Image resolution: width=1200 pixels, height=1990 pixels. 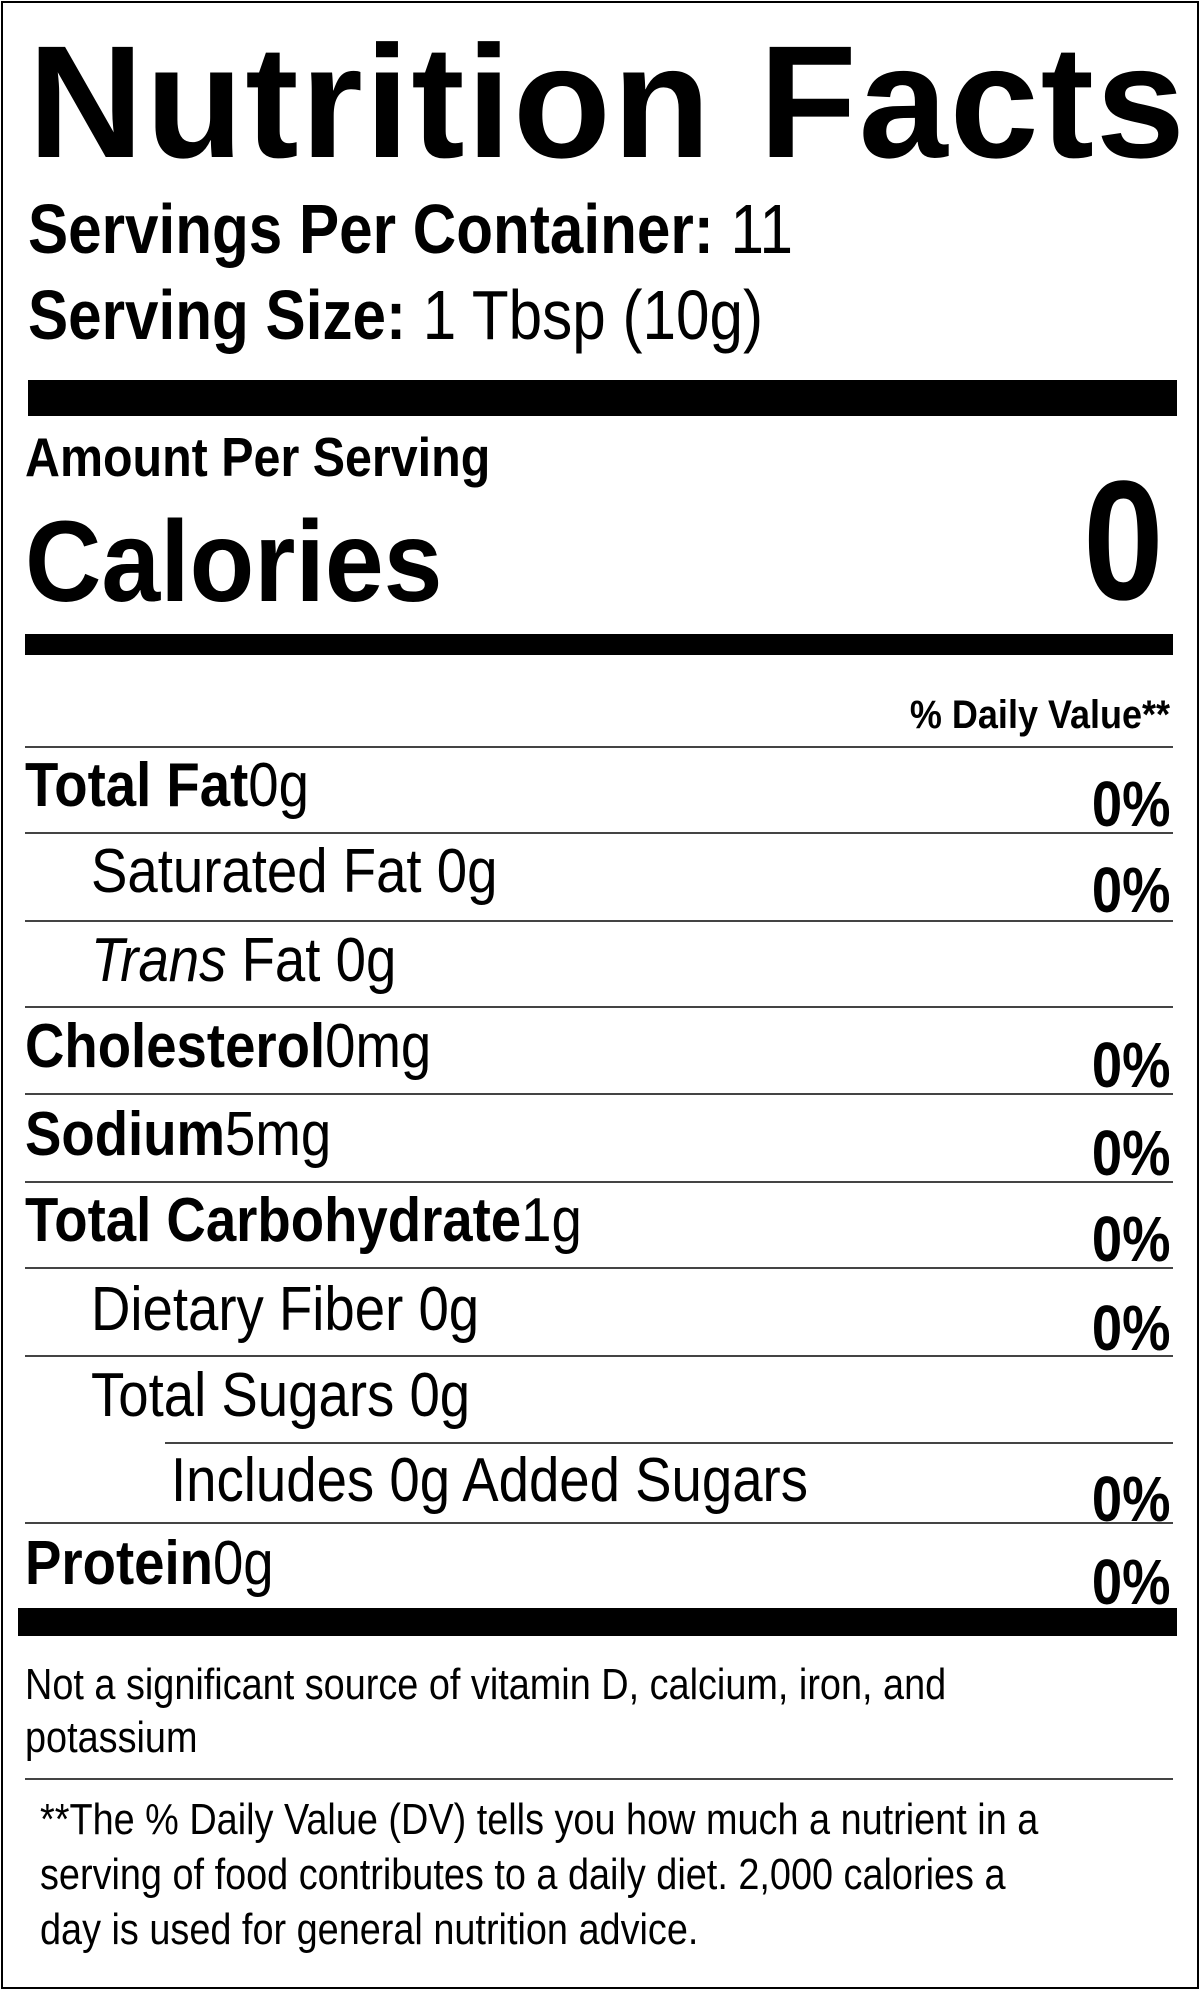 I want to click on medium-divider, so click(x=599, y=644).